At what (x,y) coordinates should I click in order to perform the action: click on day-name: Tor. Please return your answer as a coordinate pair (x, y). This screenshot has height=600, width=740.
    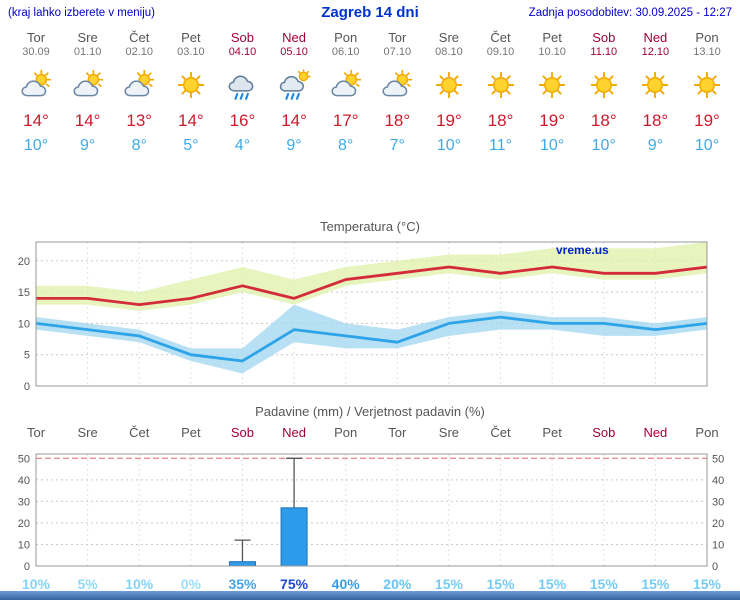
    Looking at the image, I should click on (397, 37).